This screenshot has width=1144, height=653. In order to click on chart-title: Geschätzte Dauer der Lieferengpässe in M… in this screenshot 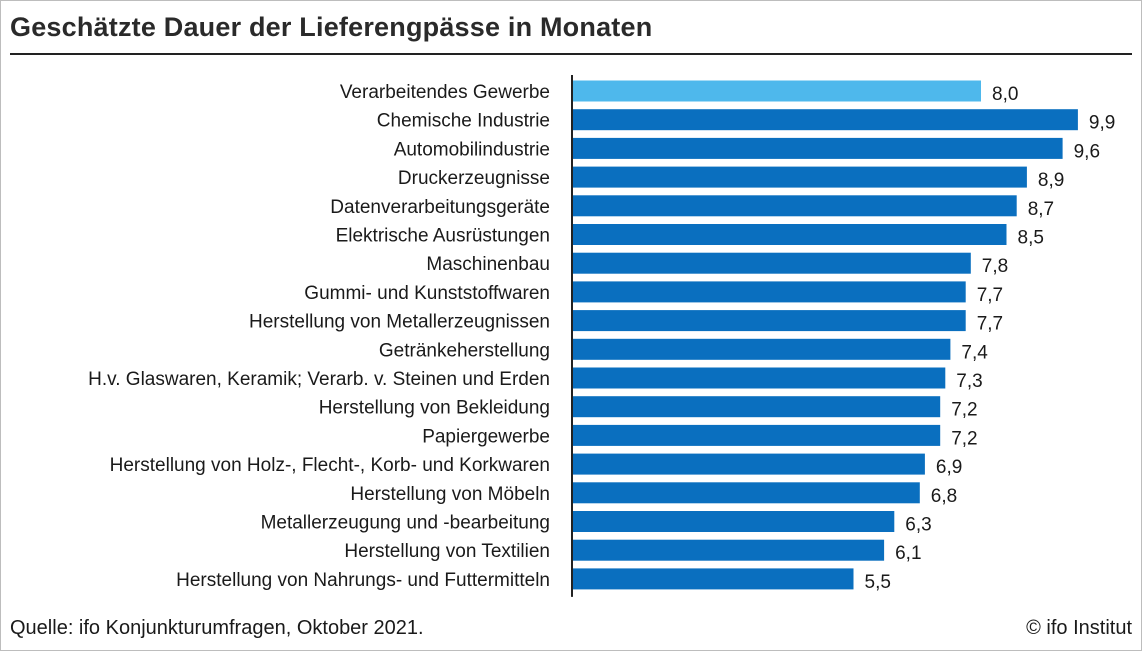, I will do `click(331, 27)`.